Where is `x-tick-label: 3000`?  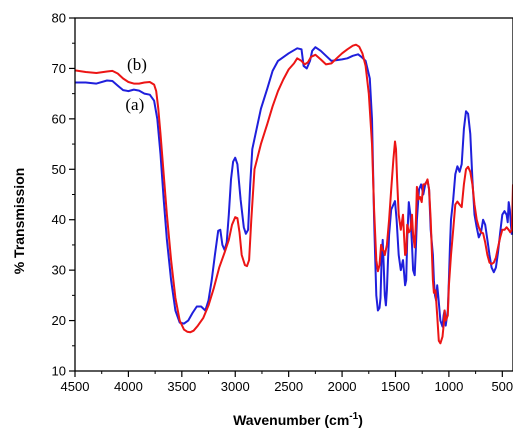
x-tick-label: 3000 is located at coordinates (235, 386).